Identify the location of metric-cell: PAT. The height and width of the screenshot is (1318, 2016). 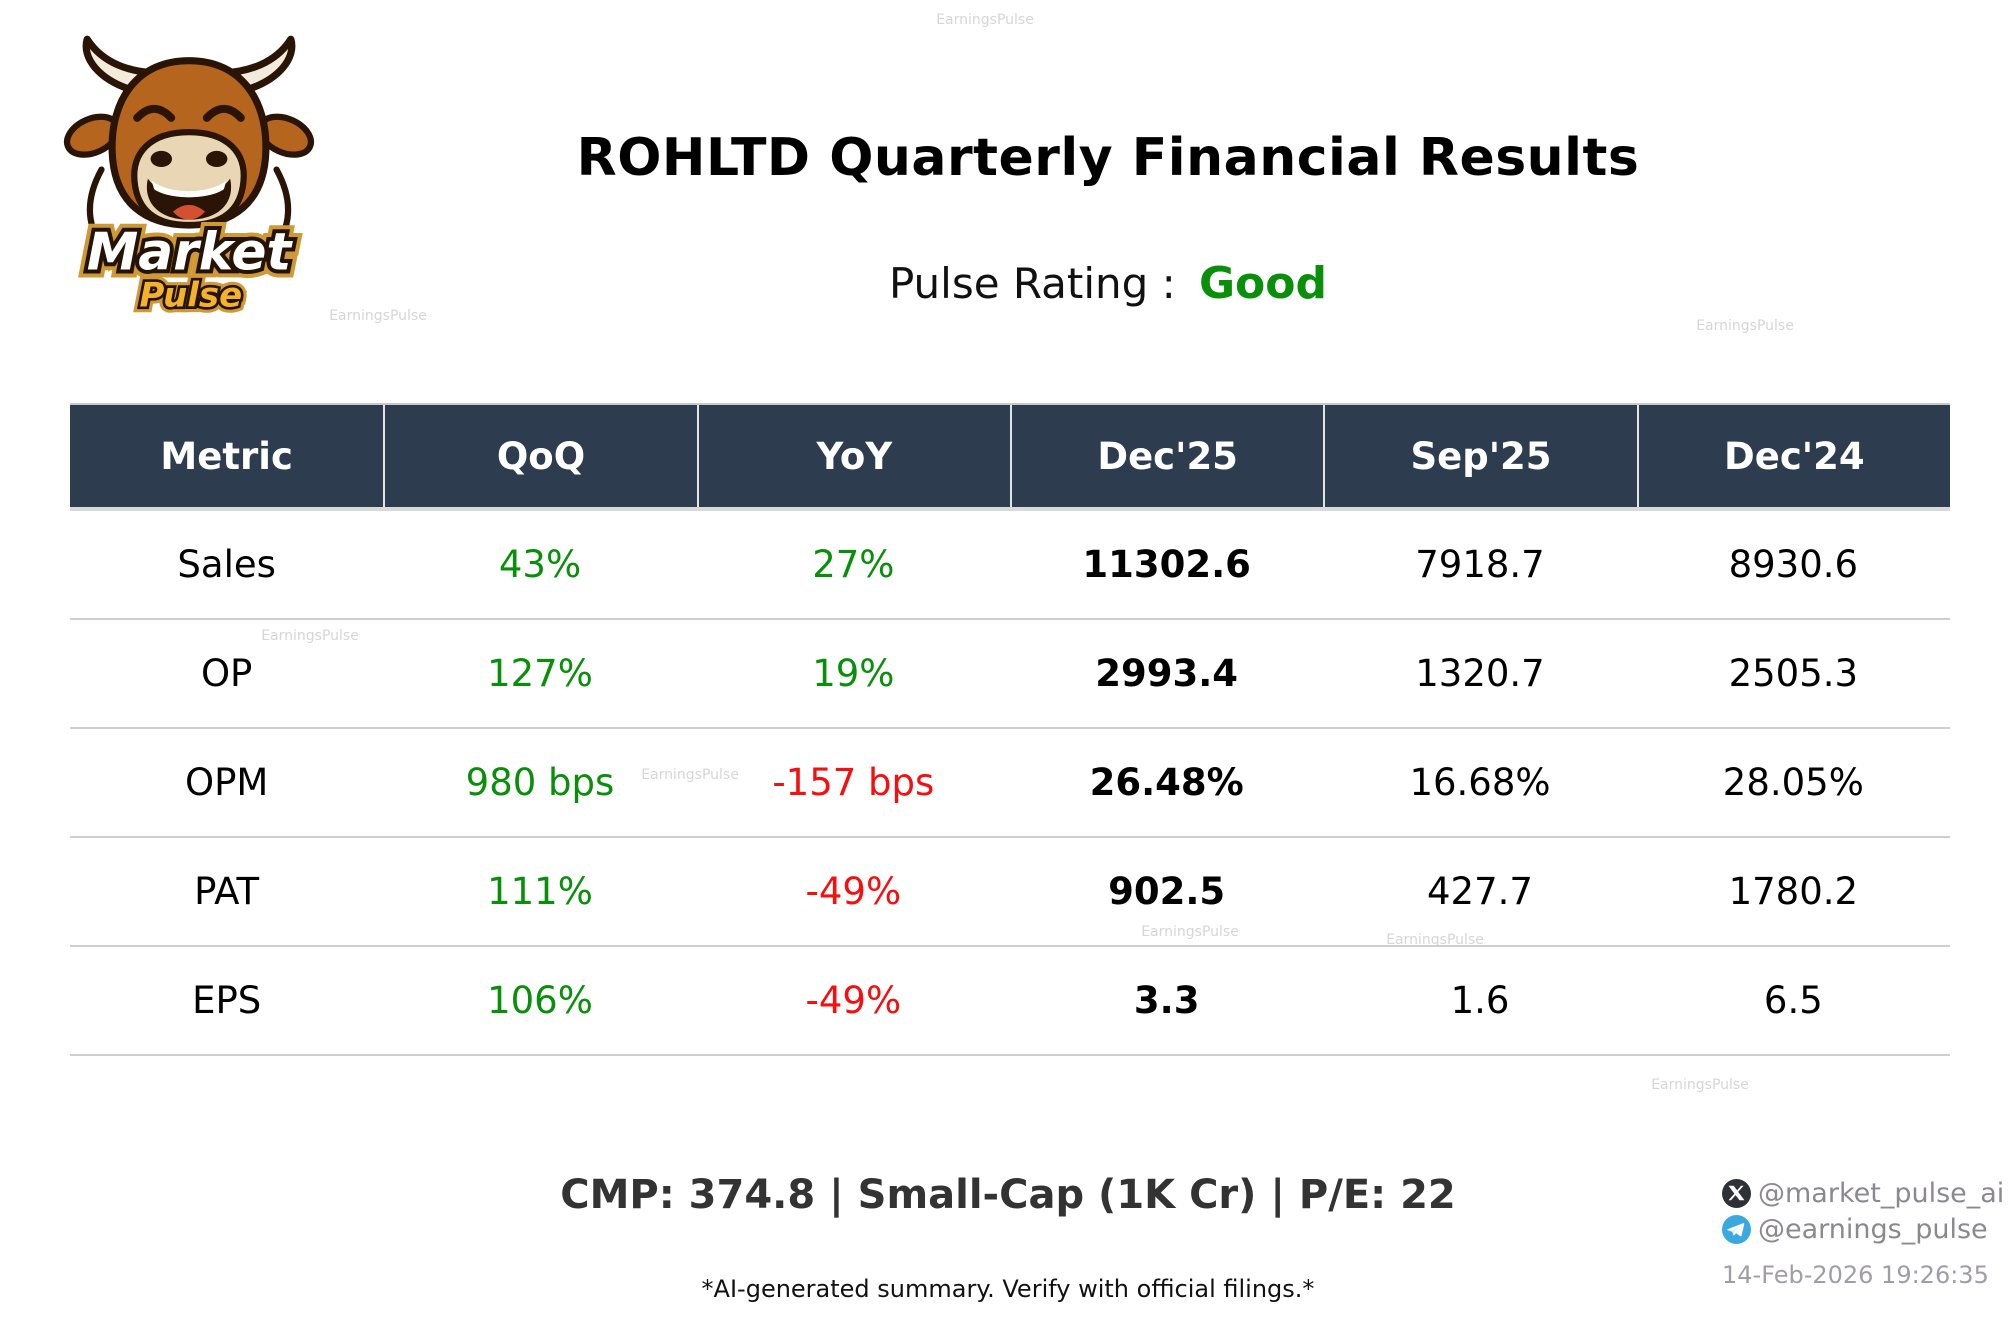
(227, 891).